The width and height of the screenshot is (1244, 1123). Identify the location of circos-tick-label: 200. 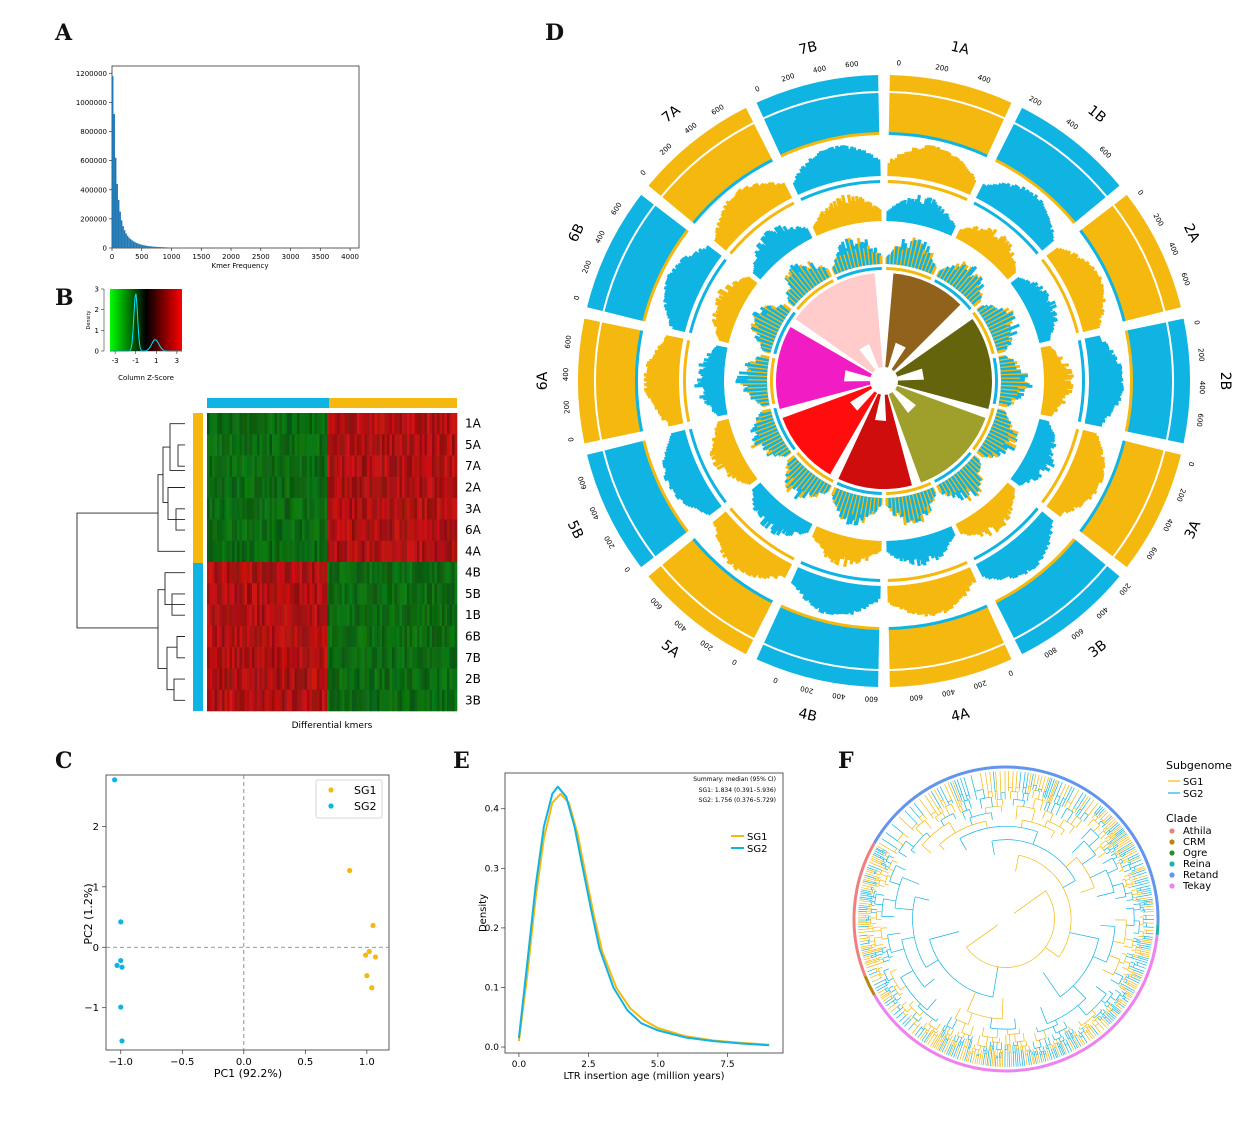
(610, 542).